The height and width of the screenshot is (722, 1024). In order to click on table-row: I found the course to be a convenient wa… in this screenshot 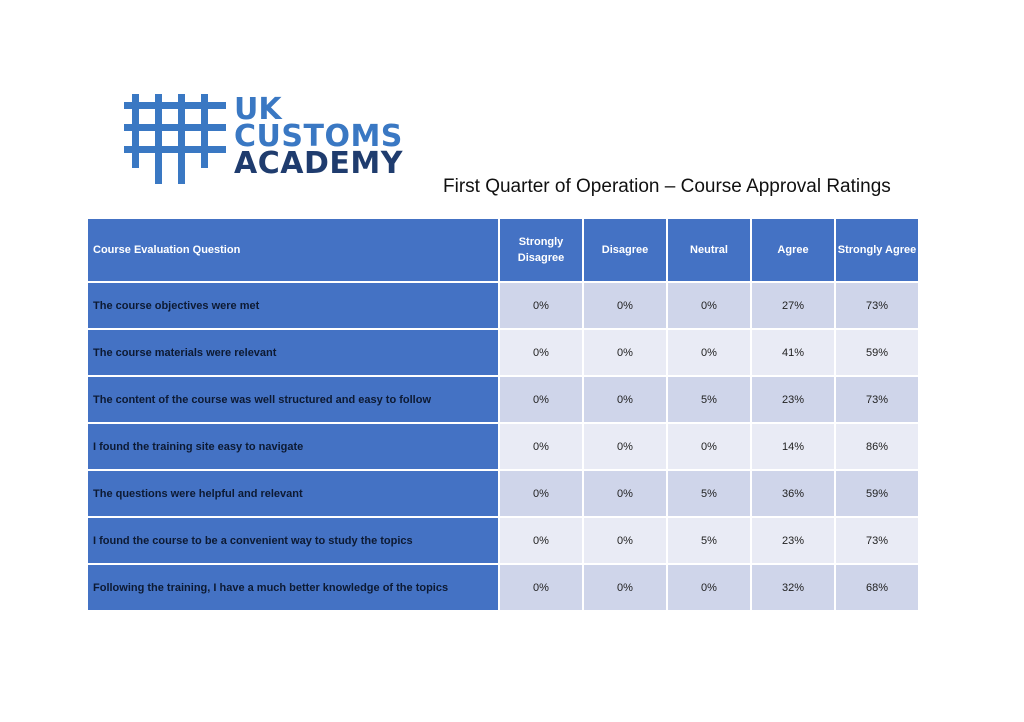, I will do `click(503, 540)`.